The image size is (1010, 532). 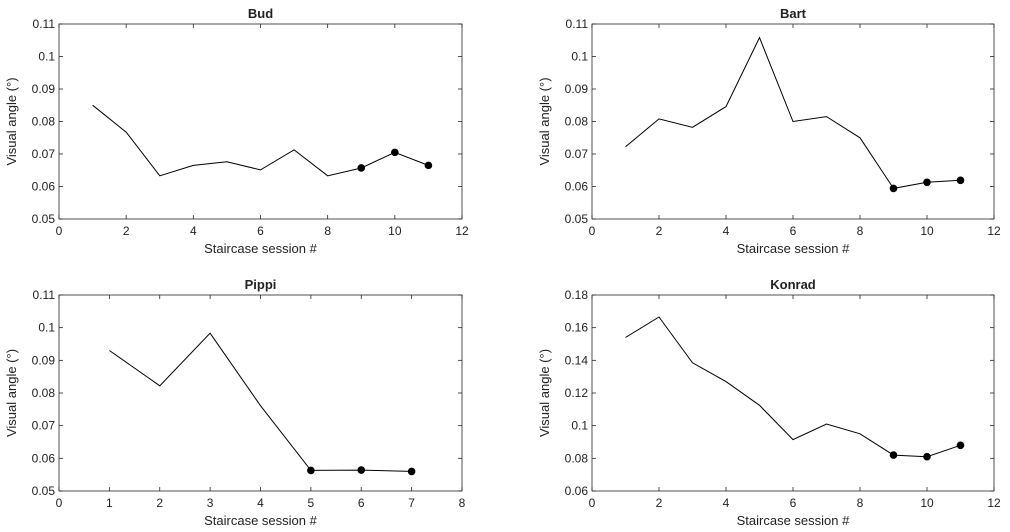 I want to click on panel-title: Pippi, so click(x=261, y=284).